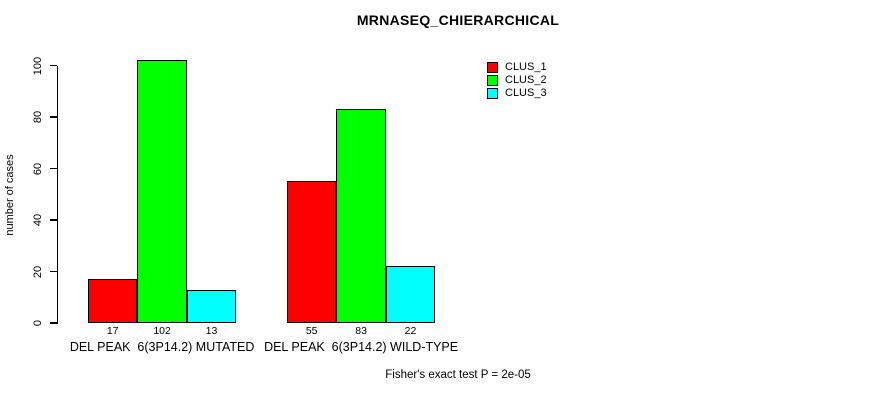 Image resolution: width=890 pixels, height=400 pixels. Describe the element at coordinates (211, 306) in the screenshot. I see `bar-clus_3-group1` at that location.